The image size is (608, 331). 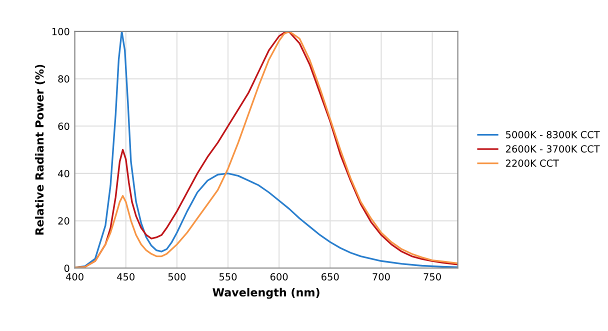 I want to click on x-tick-label: 400, so click(x=75, y=276).